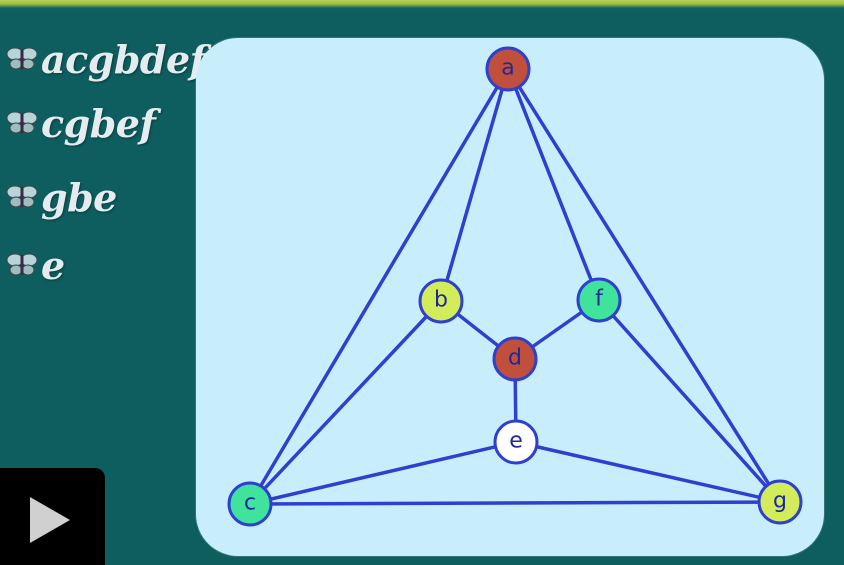 The image size is (844, 565). Describe the element at coordinates (648, 472) in the screenshot. I see `edge-e-g` at that location.